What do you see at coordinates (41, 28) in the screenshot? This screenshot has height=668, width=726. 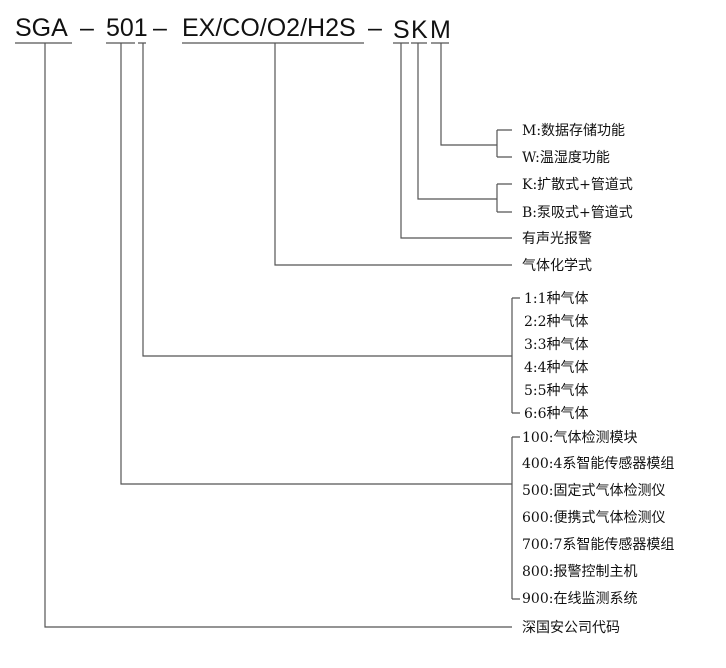 I see `code-sga: SGA` at bounding box center [41, 28].